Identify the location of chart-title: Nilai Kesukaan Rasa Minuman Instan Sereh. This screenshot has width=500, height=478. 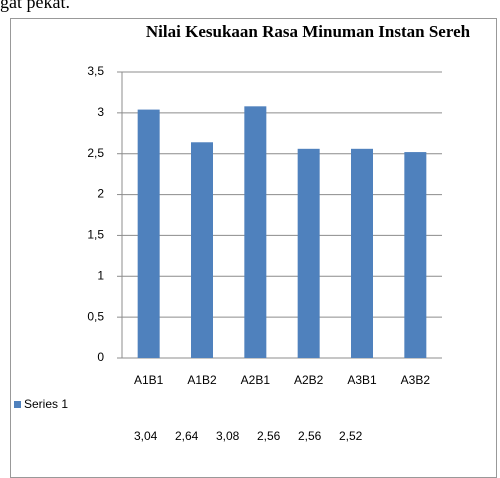
(308, 31).